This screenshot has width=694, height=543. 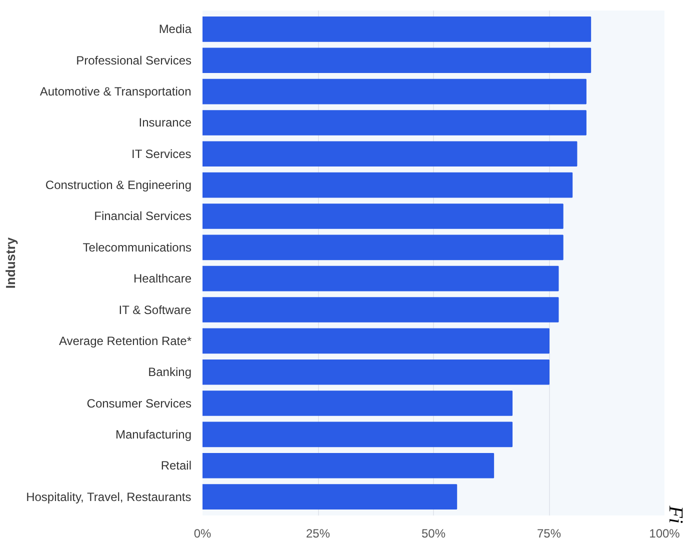 What do you see at coordinates (433, 533) in the screenshot?
I see `x-tick-label: 50%` at bounding box center [433, 533].